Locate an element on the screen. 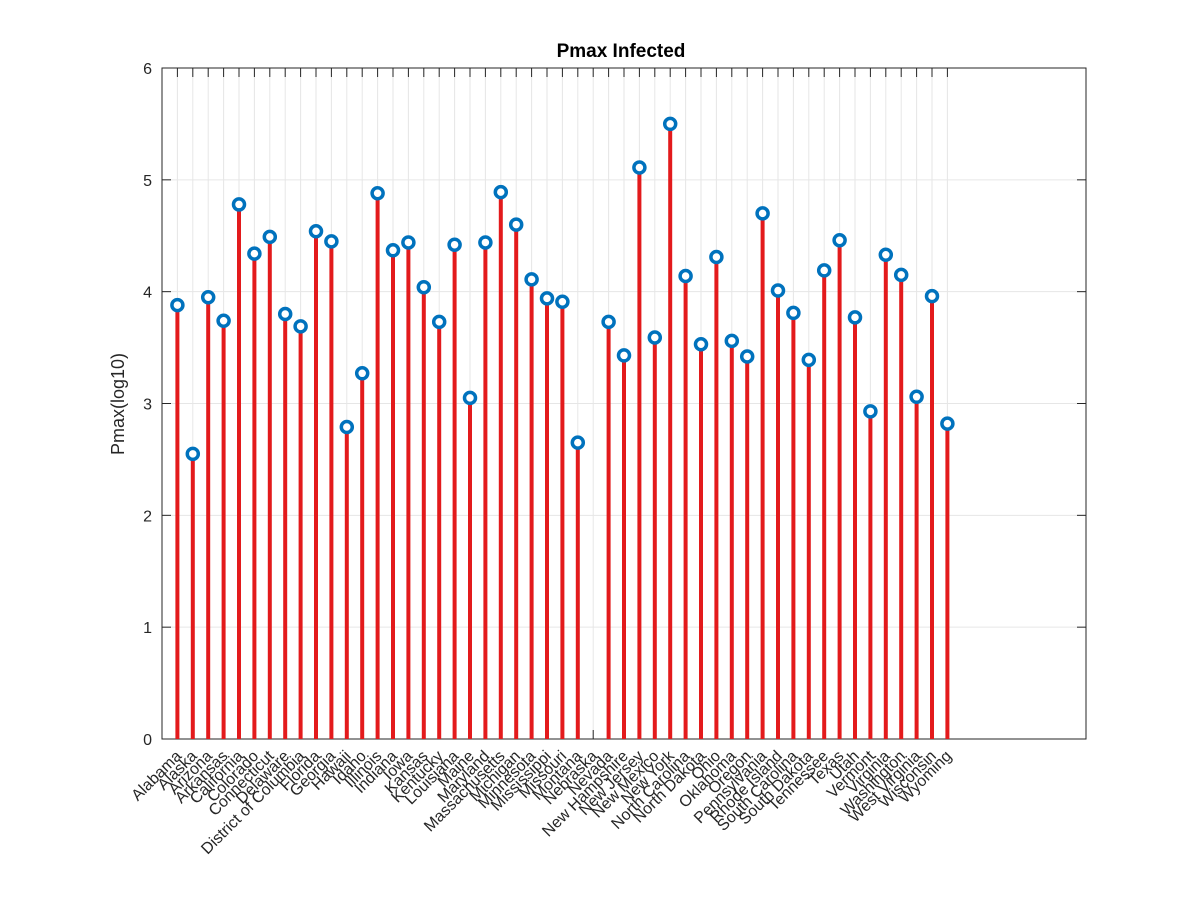  y-tick-label: 6 is located at coordinates (147, 69).